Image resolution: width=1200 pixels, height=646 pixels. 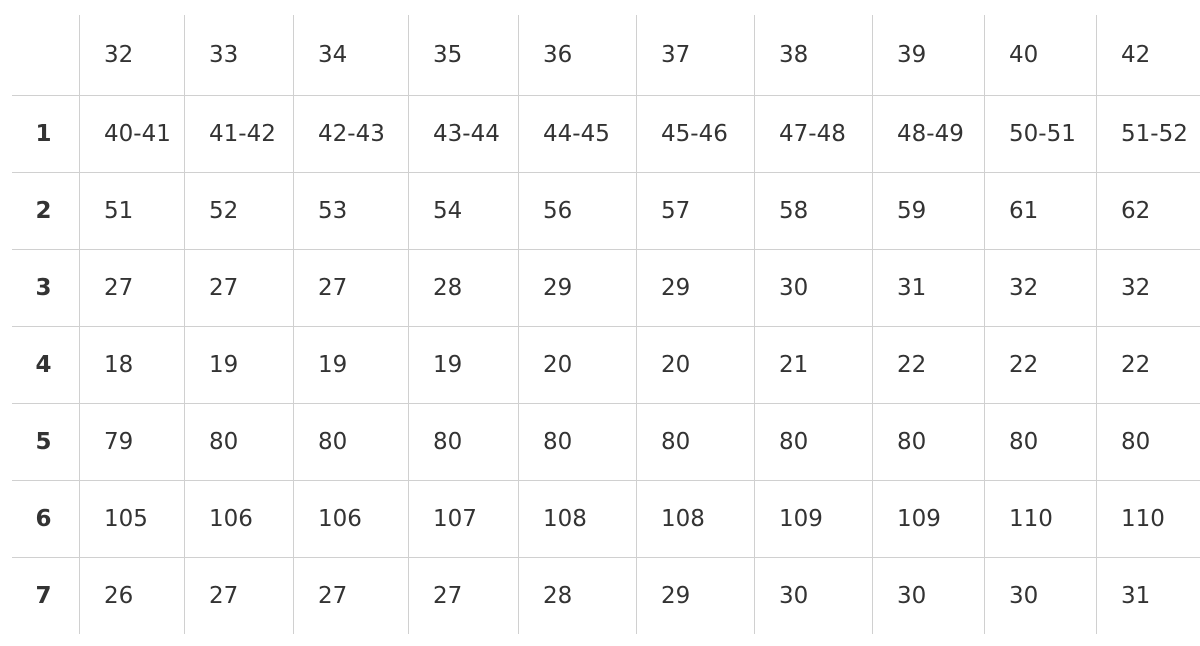 I want to click on header-cell: 39, so click(x=928, y=55).